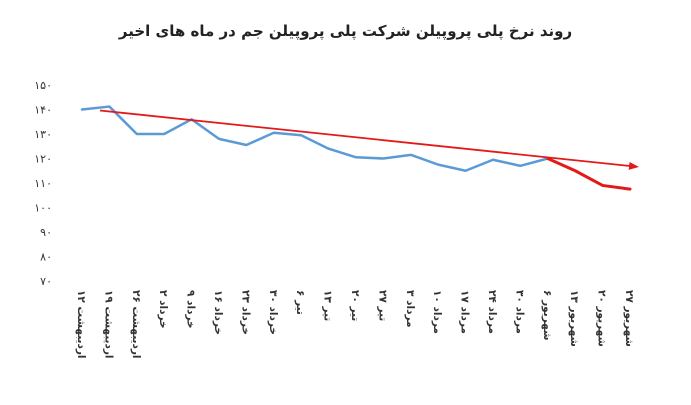  I want to click on x-tick-label: ۶ تیر, so click(300, 302).